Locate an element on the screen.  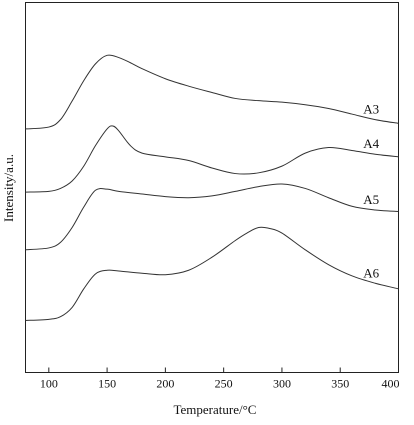
series-label-a3: A3 is located at coordinates (371, 109).